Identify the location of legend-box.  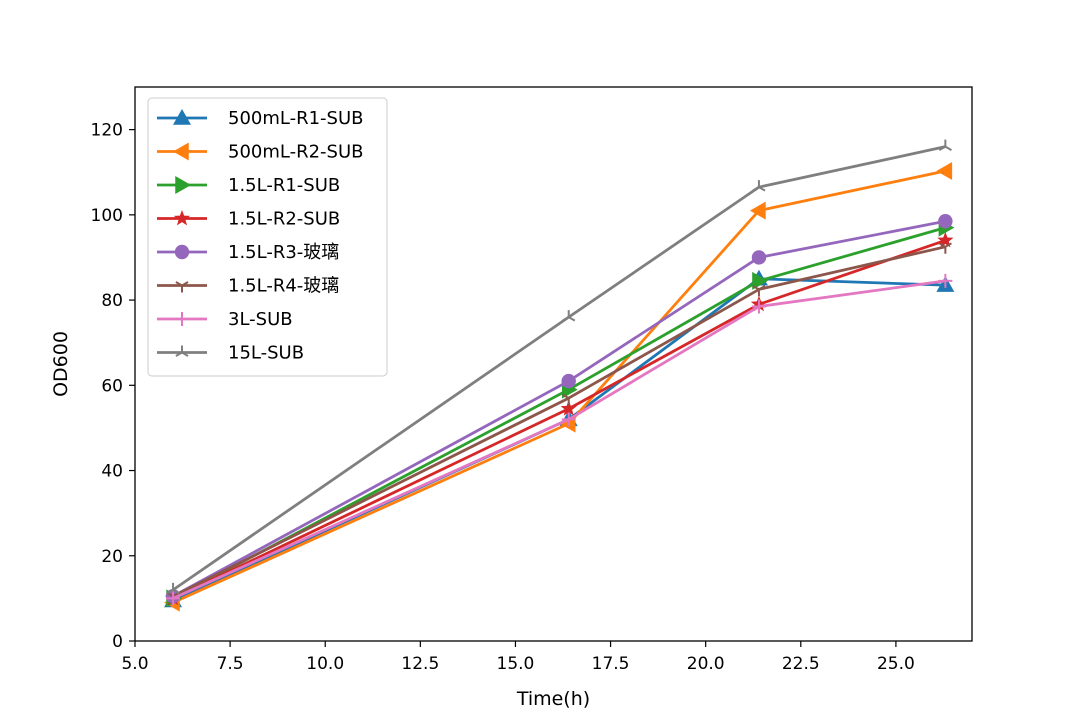
(267, 237).